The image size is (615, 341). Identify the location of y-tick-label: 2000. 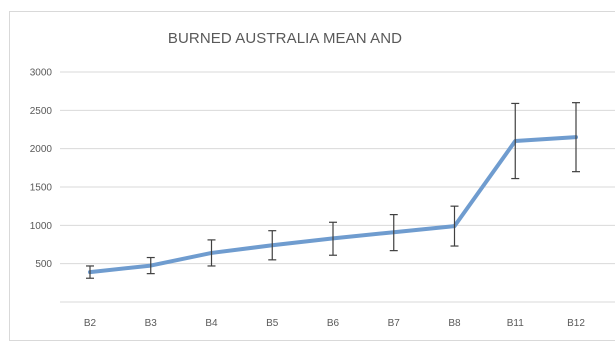
(41, 149).